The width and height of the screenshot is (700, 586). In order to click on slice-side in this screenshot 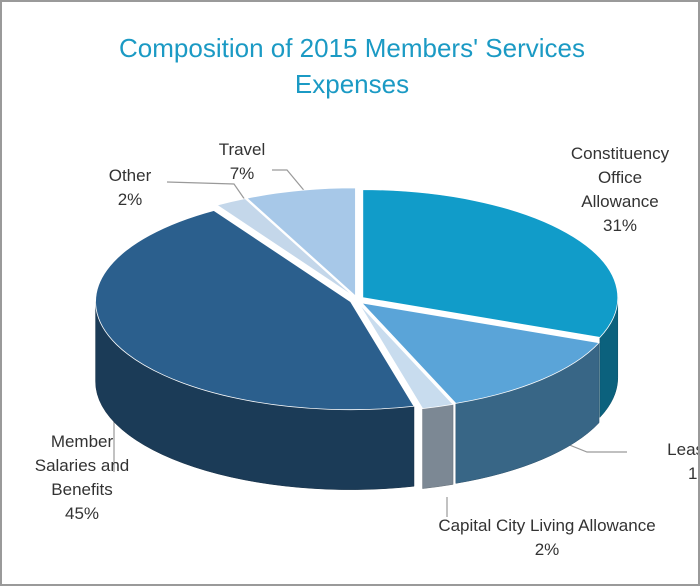, I will do `click(438, 446)`.